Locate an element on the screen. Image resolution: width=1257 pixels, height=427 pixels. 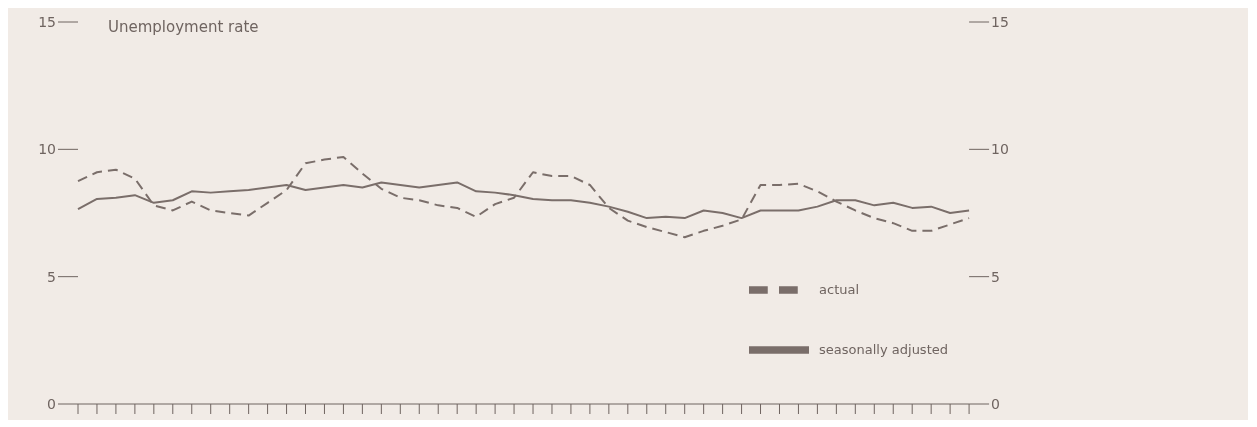
y-tick-label: 0 is located at coordinates (51, 403).